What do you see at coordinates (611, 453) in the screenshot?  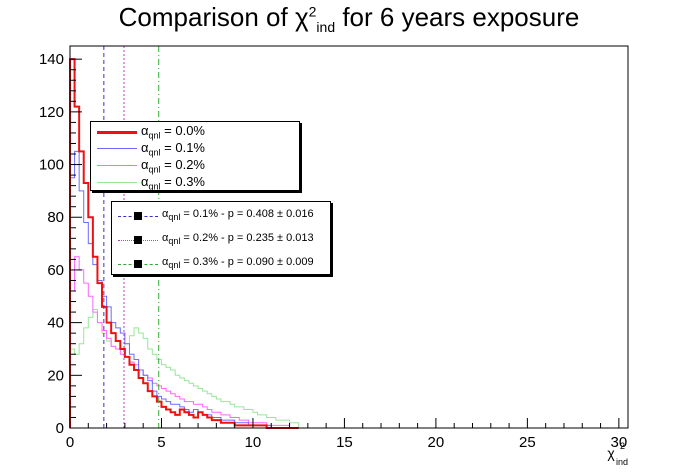 I see `x-axis-label: χ` at bounding box center [611, 453].